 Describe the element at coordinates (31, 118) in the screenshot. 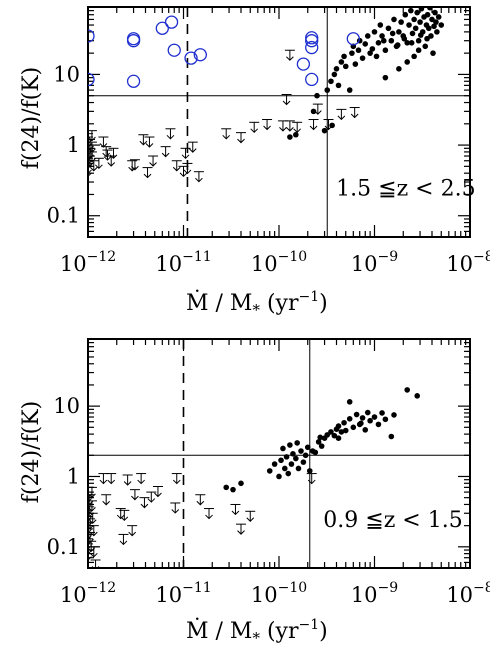

I see `y-axis-title-top: f(24)/f(K)` at that location.